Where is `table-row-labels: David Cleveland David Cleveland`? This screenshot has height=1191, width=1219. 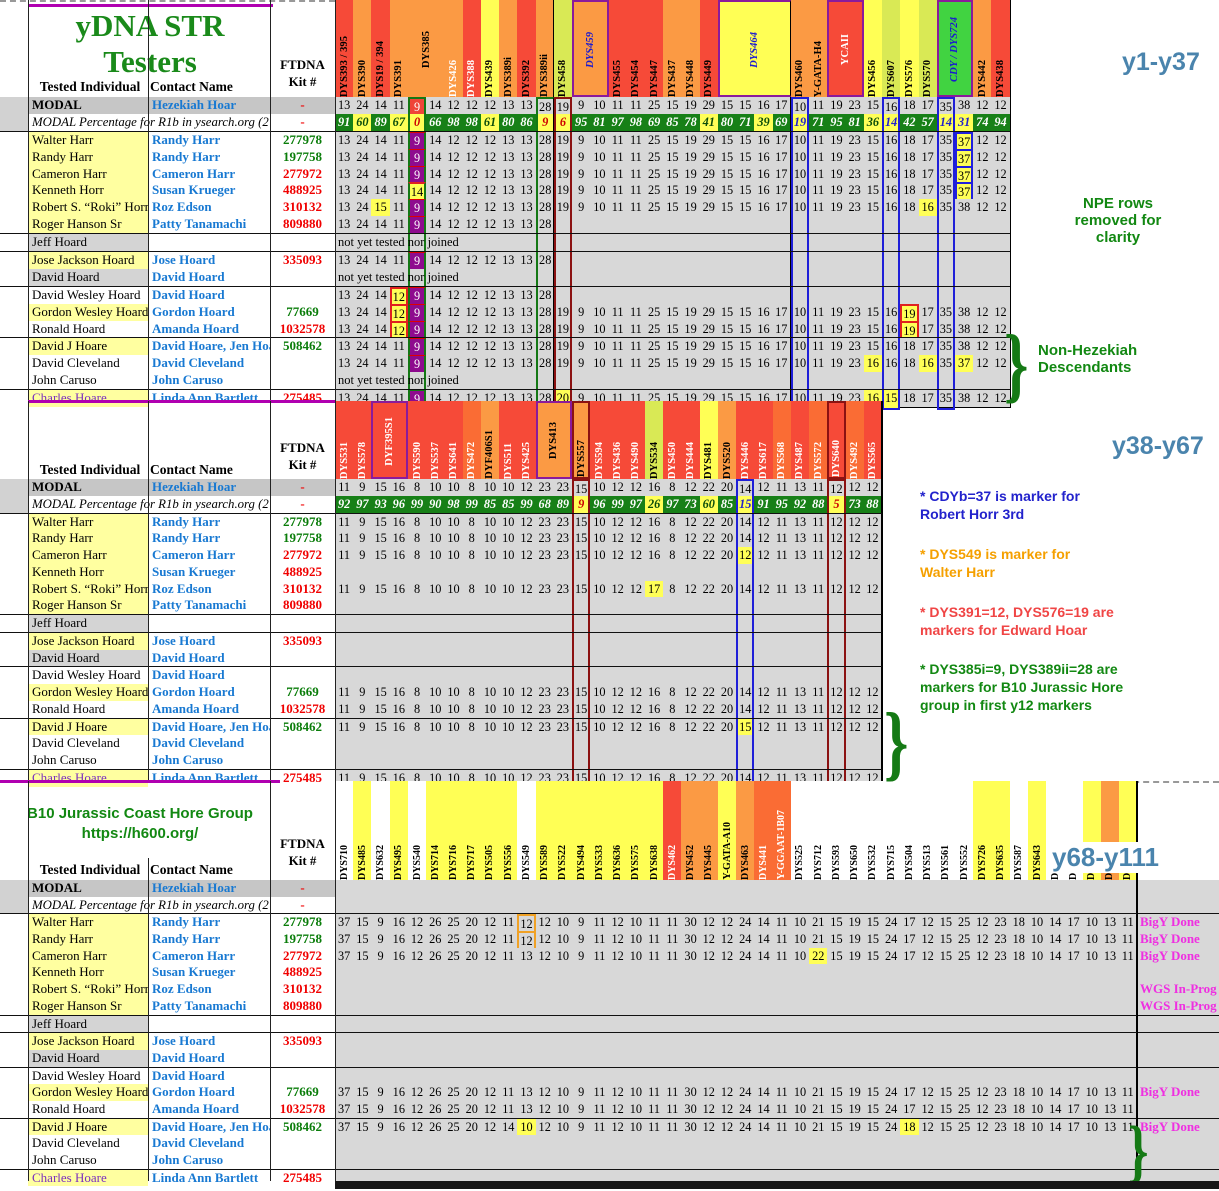 table-row-labels: David Cleveland David Cleveland is located at coordinates (167, 1143).